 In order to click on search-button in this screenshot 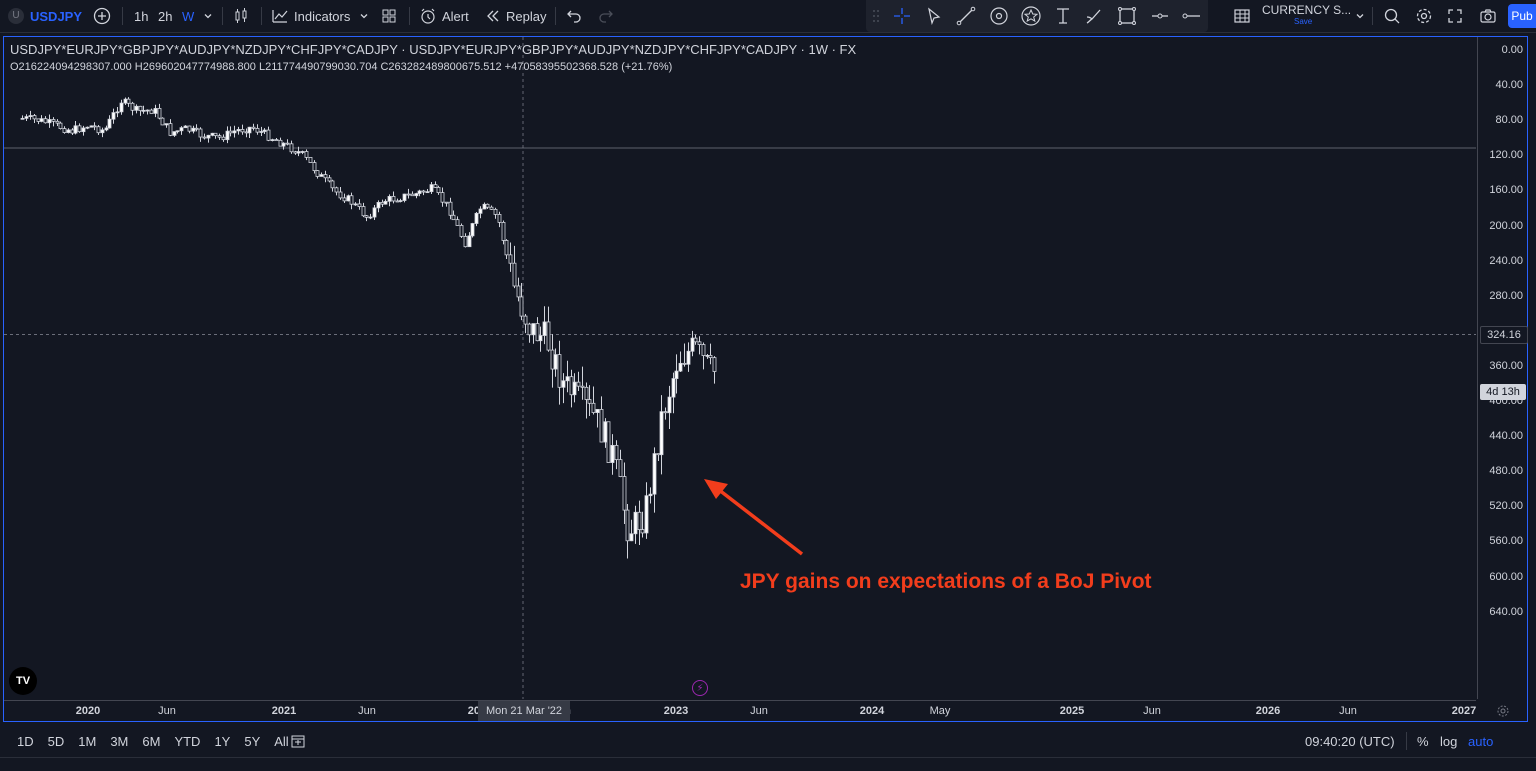, I will do `click(1392, 16)`.